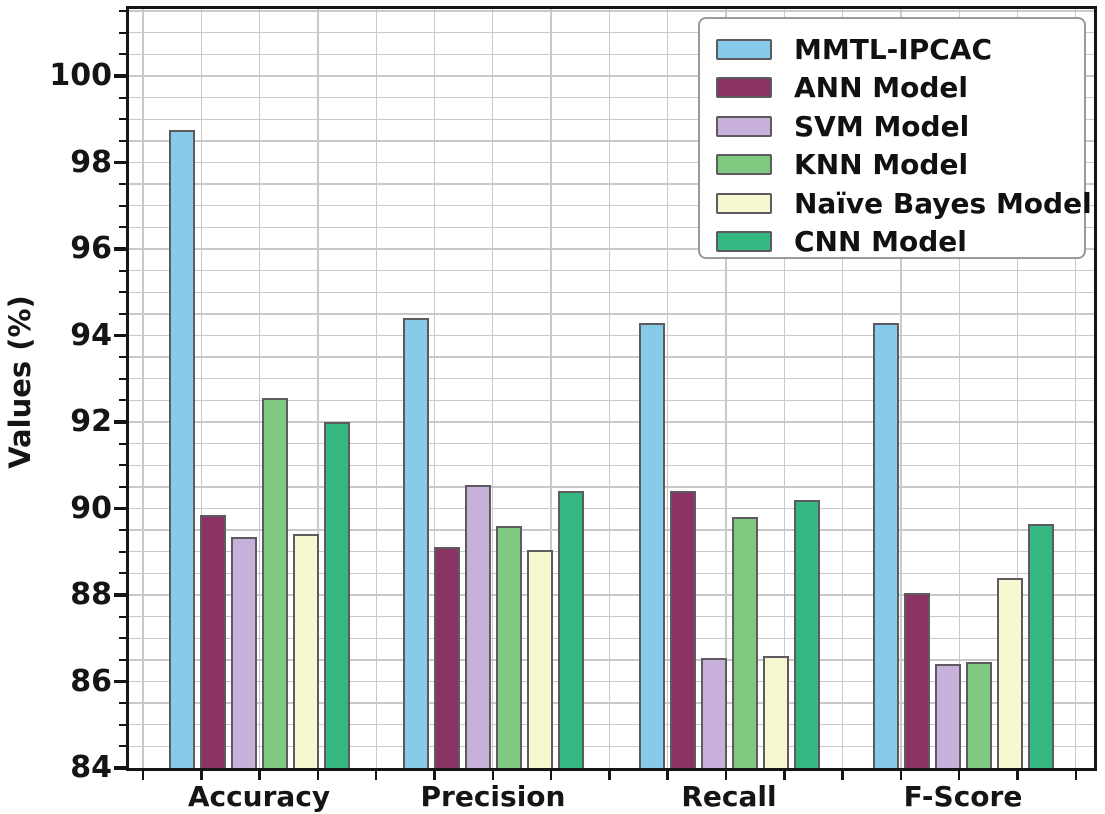 The image size is (1105, 814). I want to click on legend-label: ANN Model, so click(881, 88).